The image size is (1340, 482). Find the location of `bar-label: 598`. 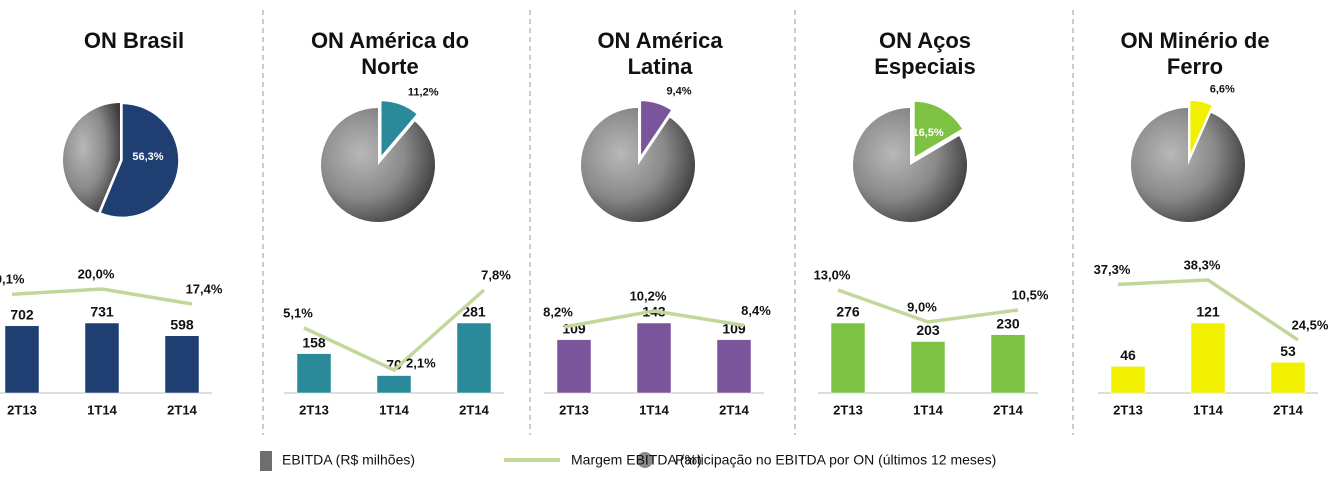

bar-label: 598 is located at coordinates (182, 324).